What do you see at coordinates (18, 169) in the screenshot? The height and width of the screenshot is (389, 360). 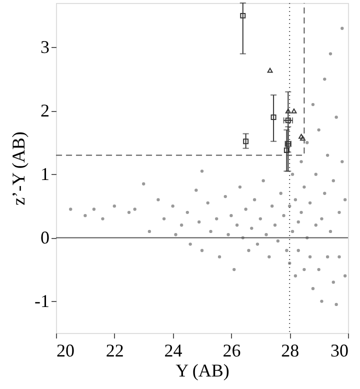 I see `y-axis-title: z’-Y (AB)` at bounding box center [18, 169].